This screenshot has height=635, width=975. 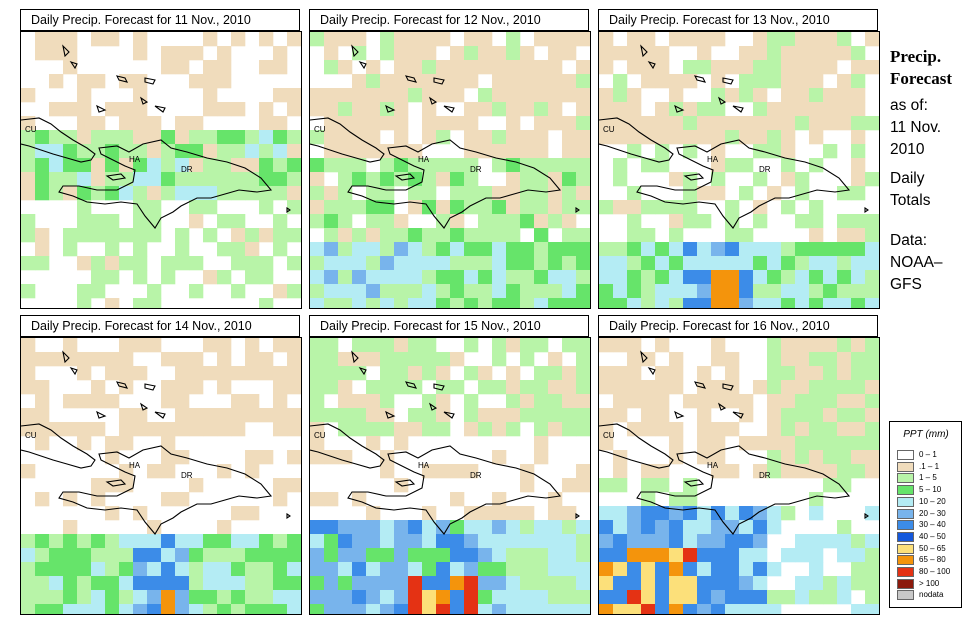 I want to click on legend-title: PPT (mm), so click(x=926, y=434).